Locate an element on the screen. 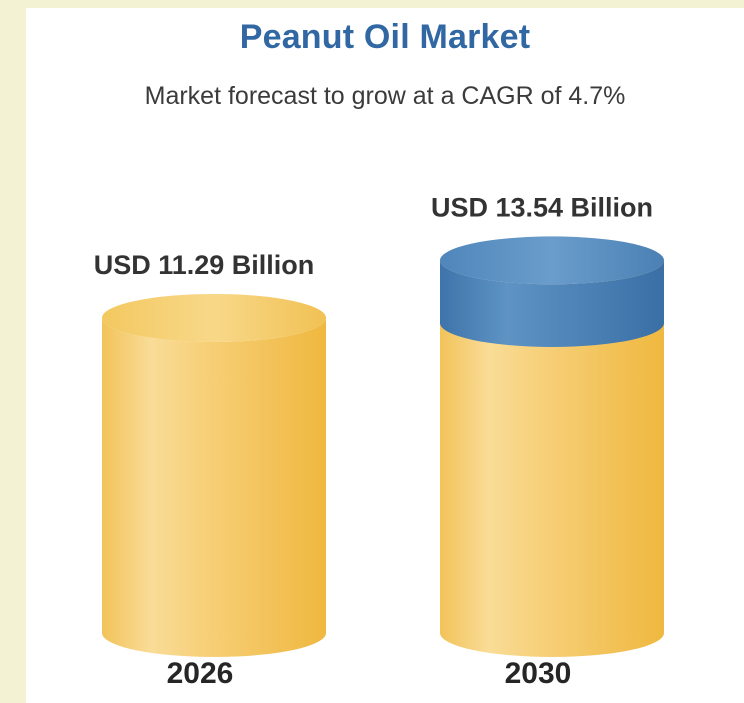 This screenshot has width=744, height=703. x-tick-label: 2030 is located at coordinates (538, 673).